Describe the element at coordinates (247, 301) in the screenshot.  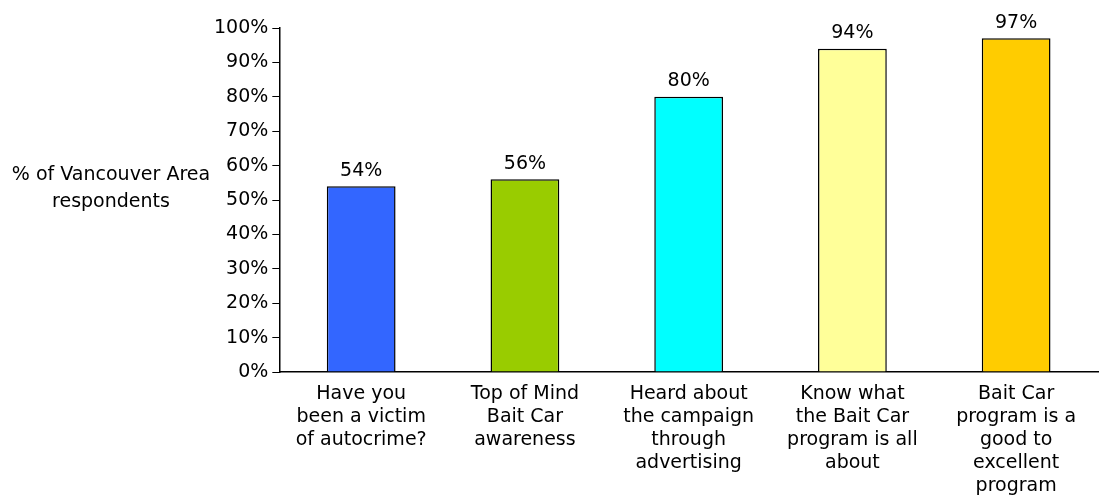
I see `y-tick-label: 20%` at that location.